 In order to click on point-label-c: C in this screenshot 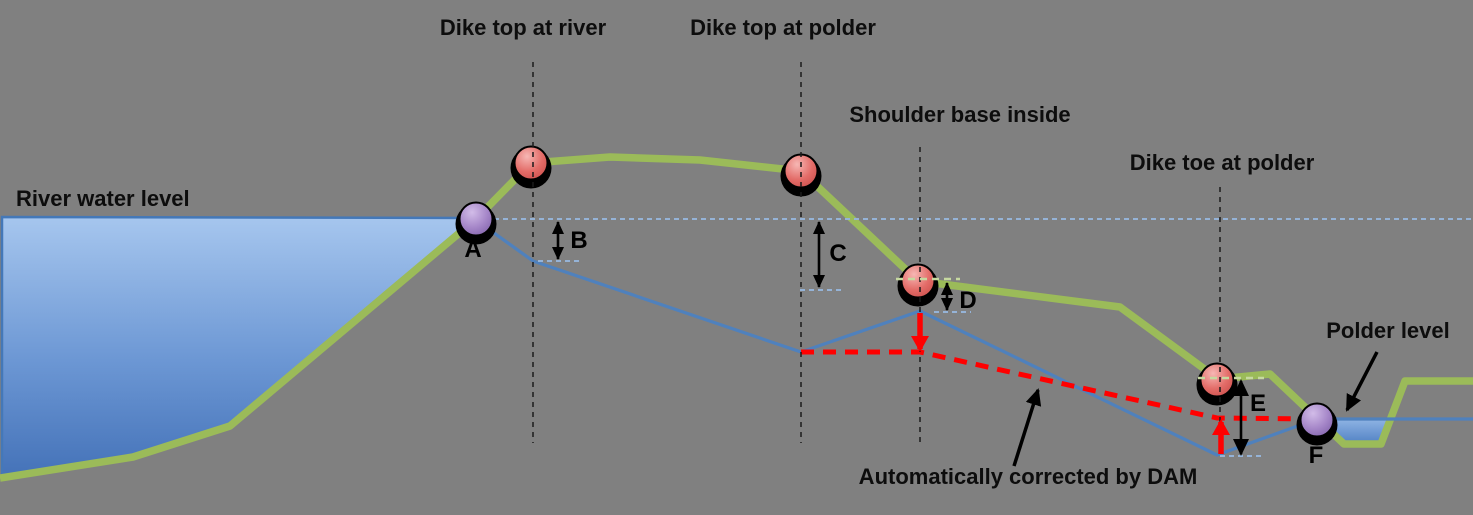, I will do `click(838, 253)`.